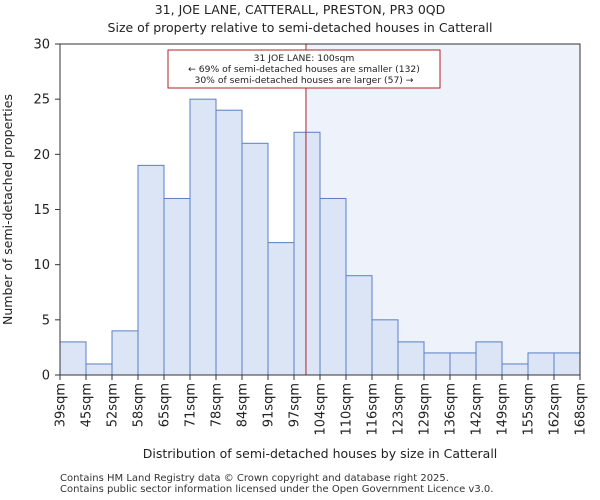 The height and width of the screenshot is (500, 600). Describe the element at coordinates (41, 210) in the screenshot. I see `y-tick-label: 15` at that location.